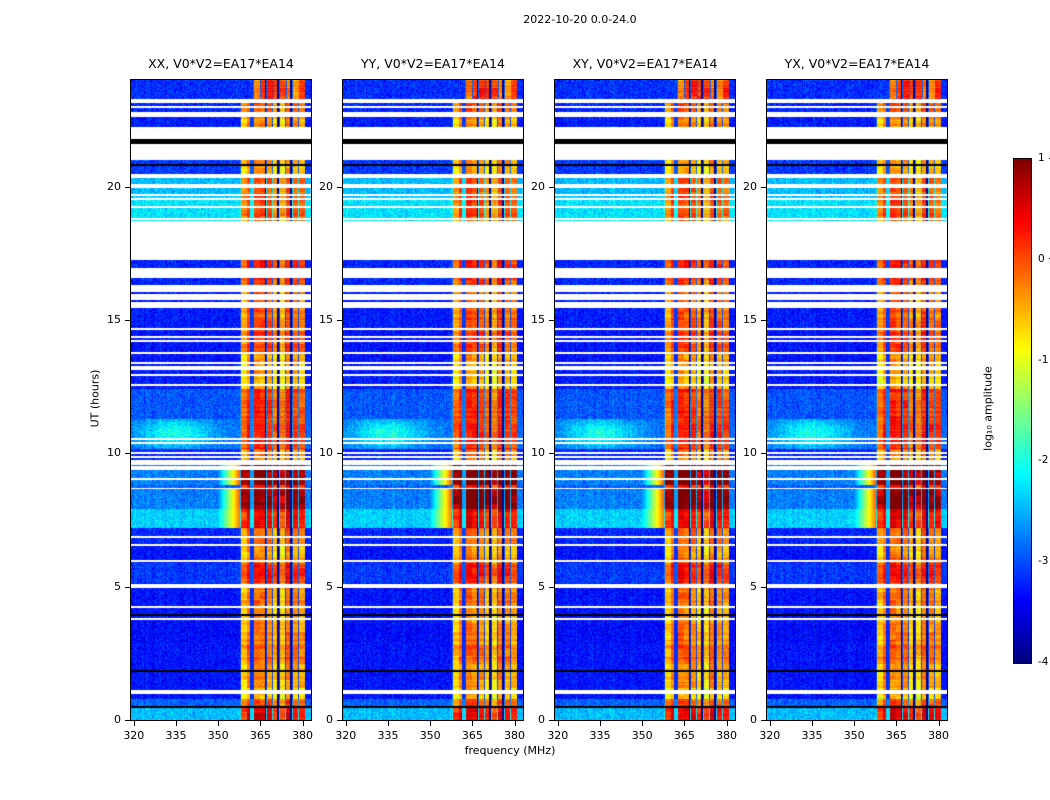 This screenshot has height=800, width=1050. I want to click on colorbar-label: log₁₀ amplitude, so click(988, 408).